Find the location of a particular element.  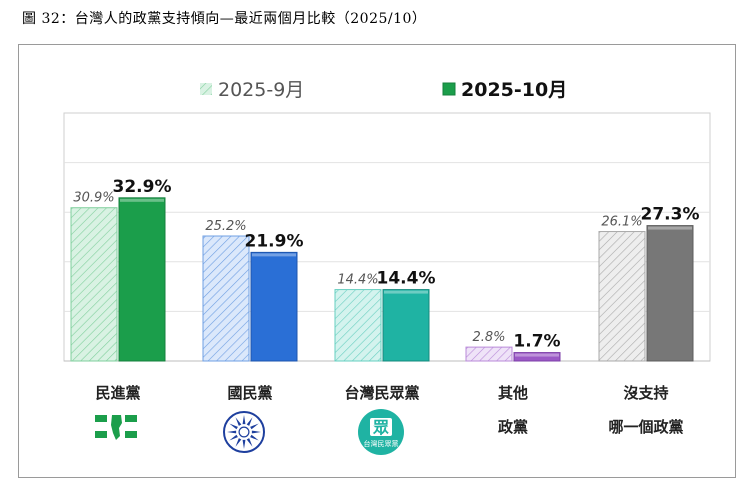

svg-text: 眾 is located at coordinates (380, 427).